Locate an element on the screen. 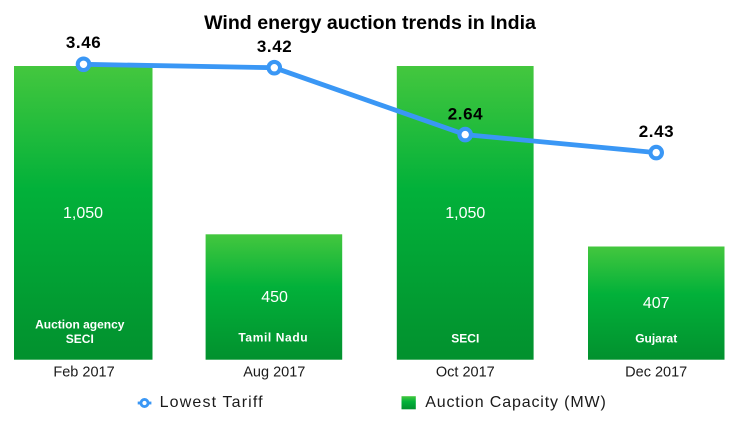 This screenshot has height=422, width=740. svg-text: Oct 2017 is located at coordinates (465, 373).